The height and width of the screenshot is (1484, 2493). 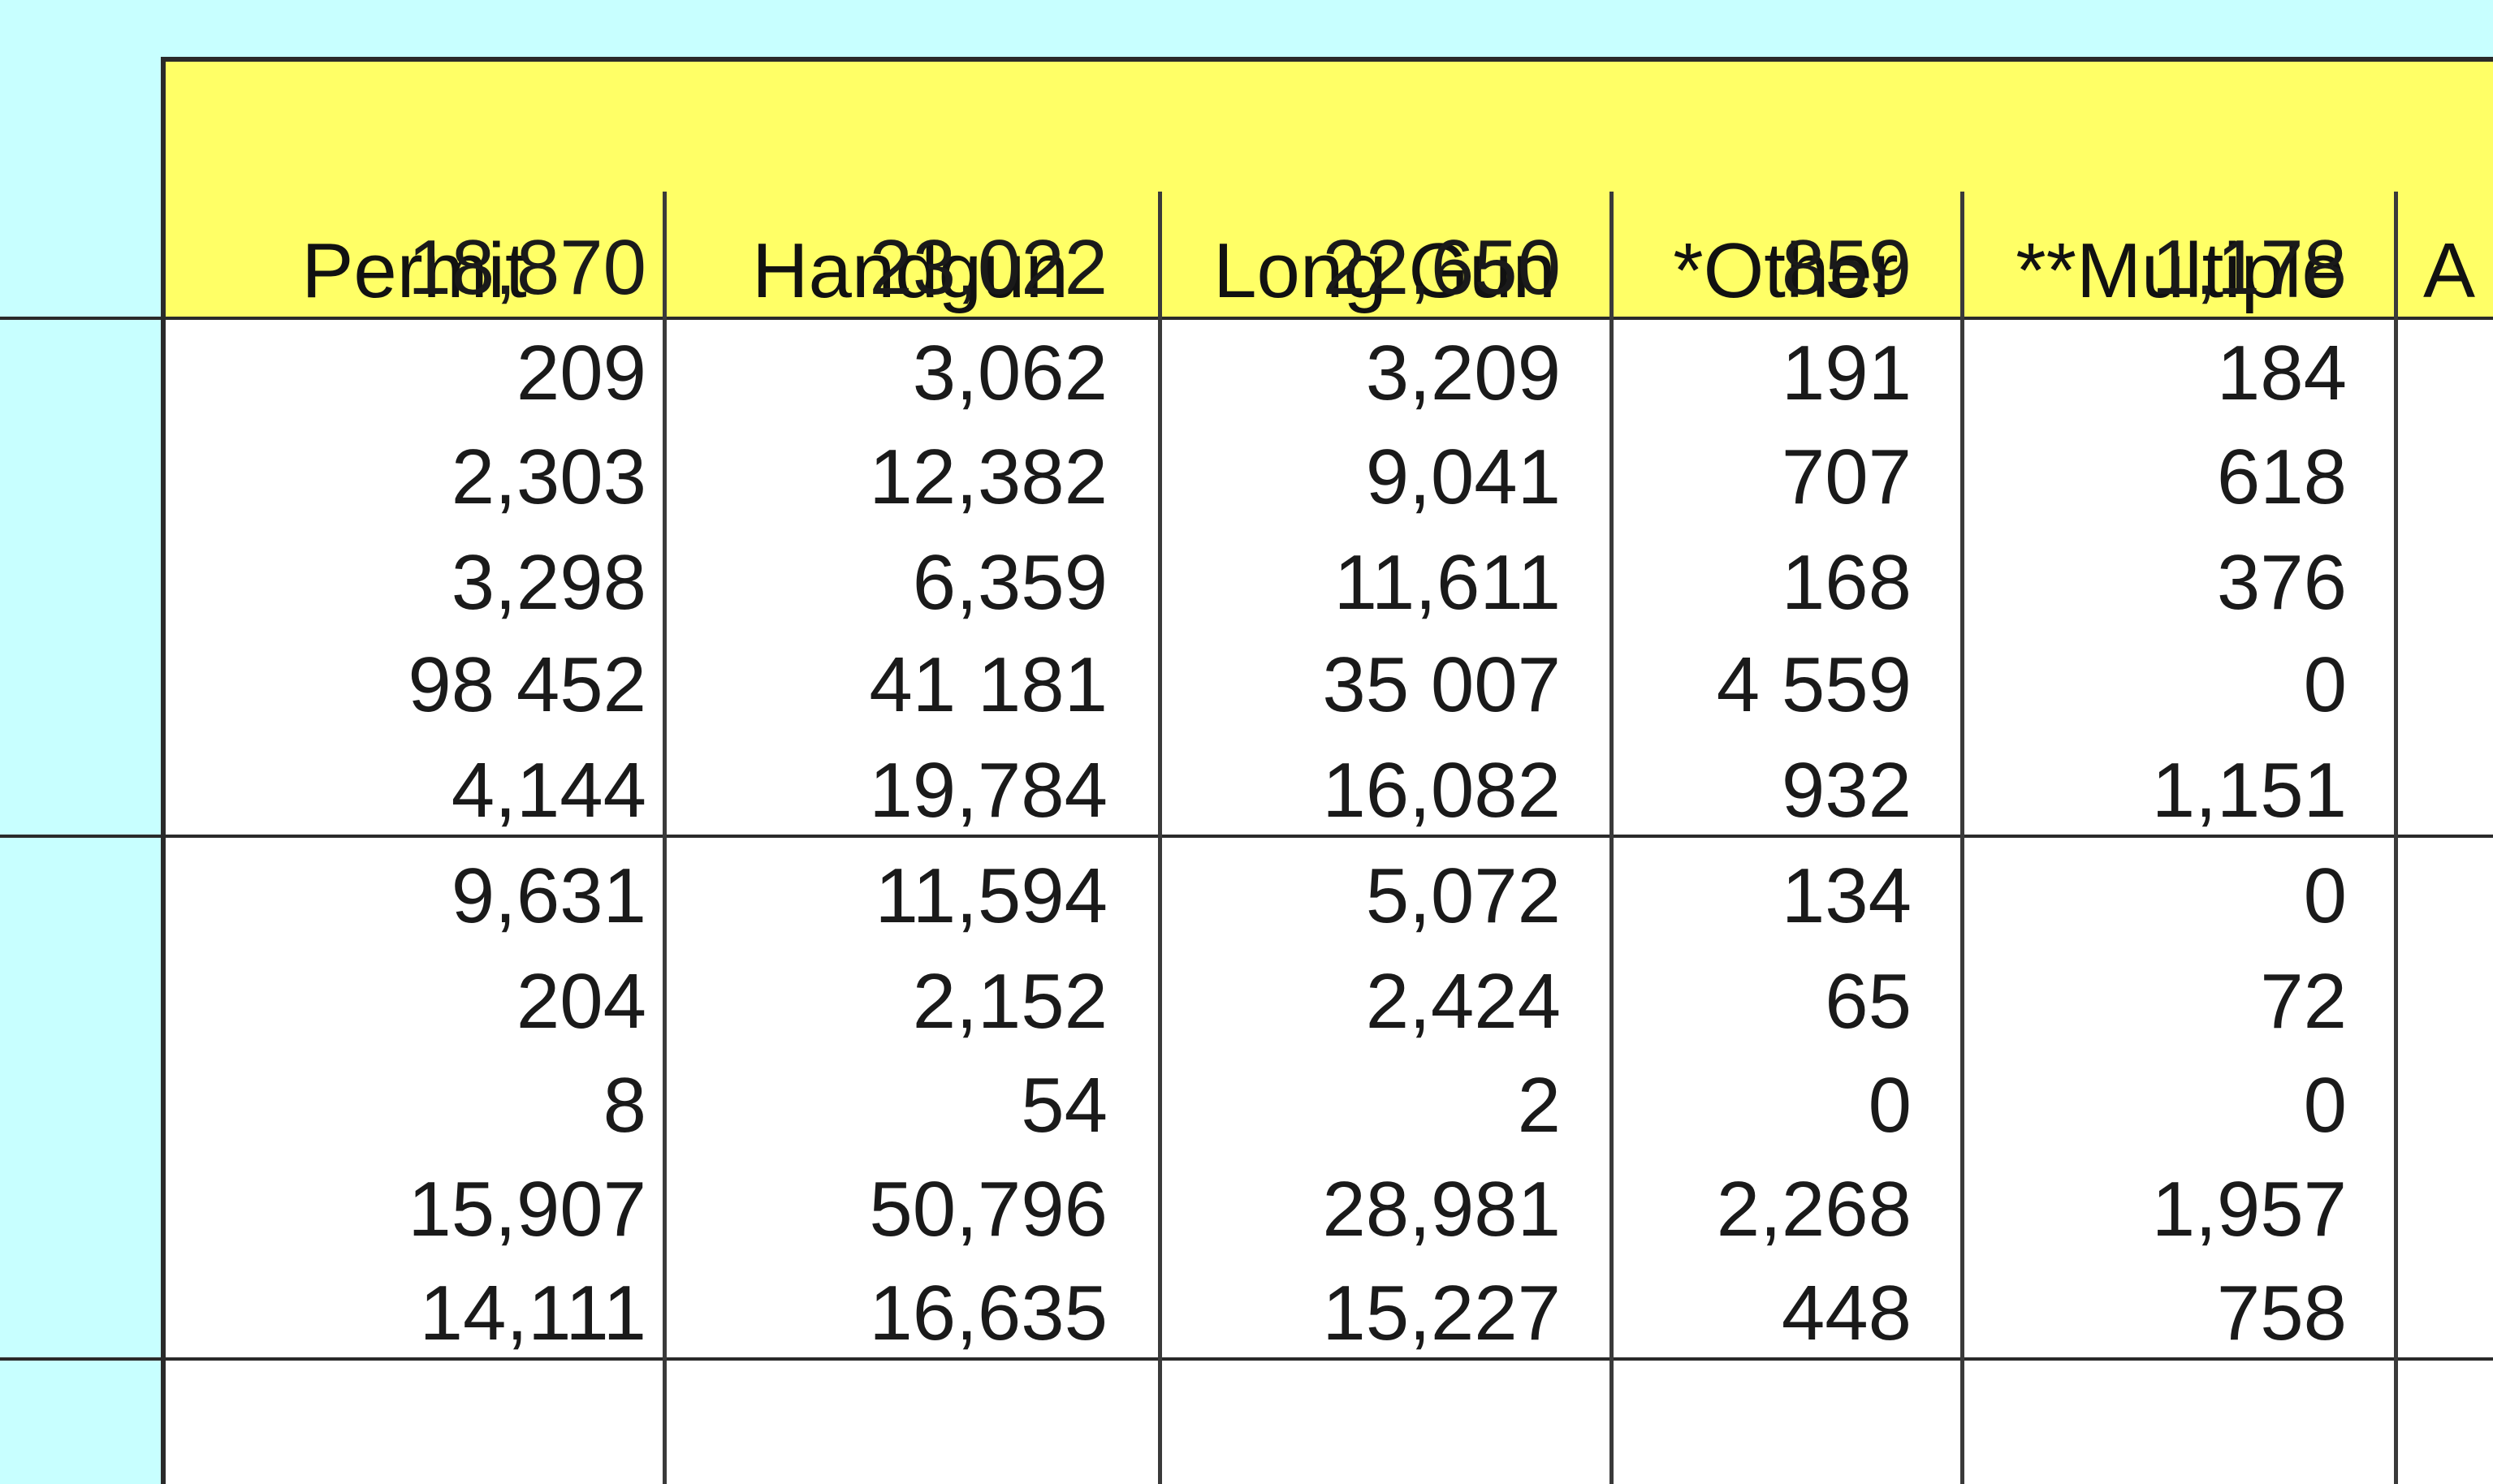 I want to click on header-multiple: **Multiple, so click(x=2180, y=270).